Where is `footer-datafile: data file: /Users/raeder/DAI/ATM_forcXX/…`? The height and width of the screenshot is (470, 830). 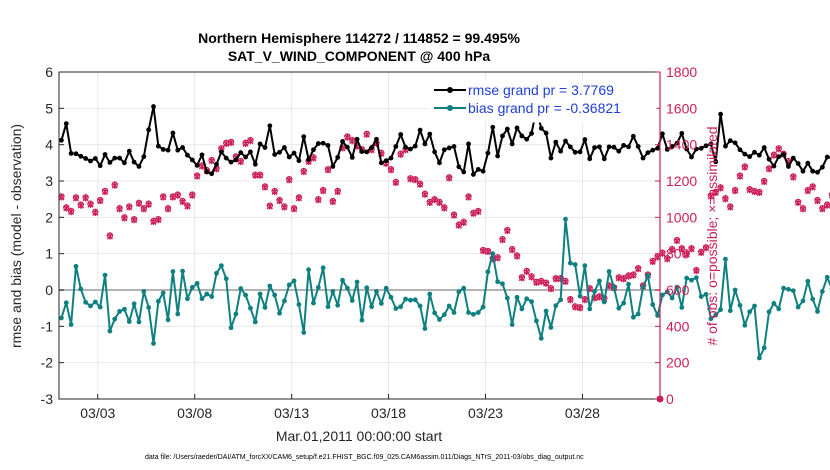 footer-datafile: data file: /Users/raeder/DAI/ATM_forcXX/… is located at coordinates (364, 457).